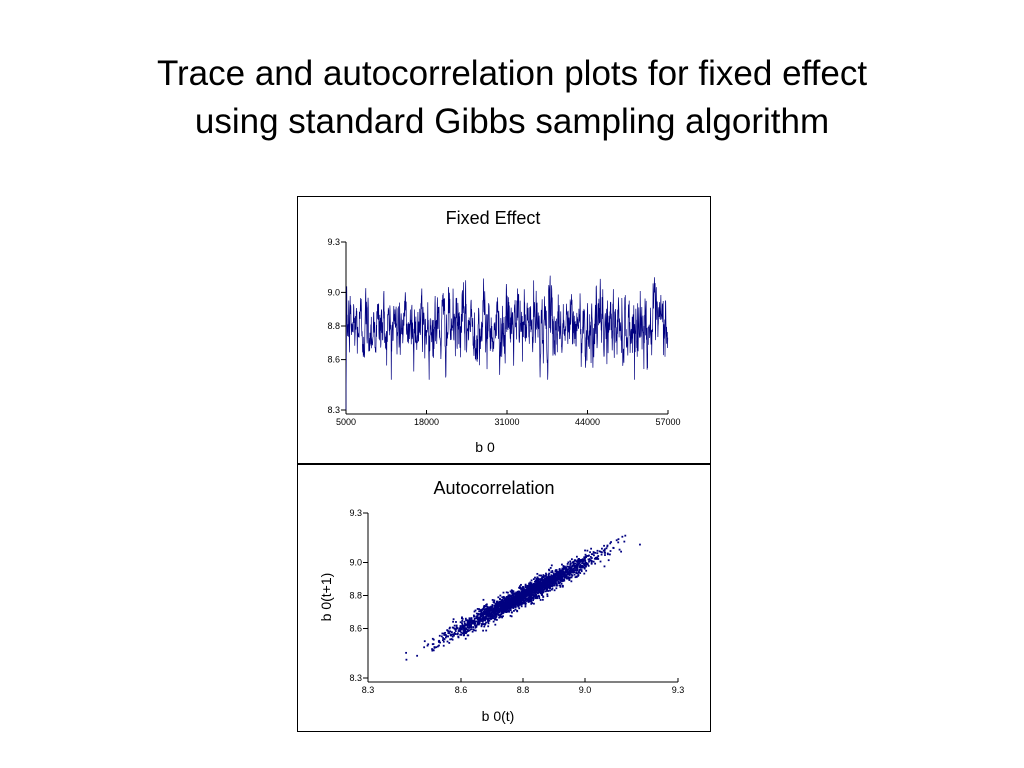 This screenshot has width=1024, height=768. I want to click on trace-chart-title: Fixed Effect, so click(493, 218).